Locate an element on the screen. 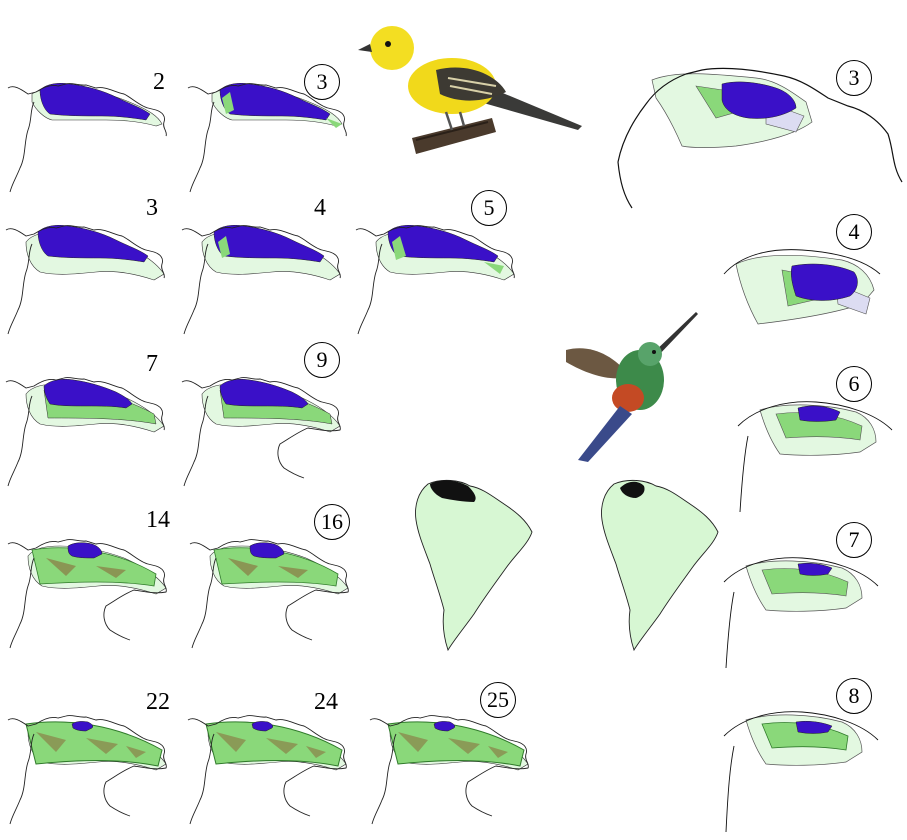  step-label-circled: 6 is located at coordinates (854, 384).